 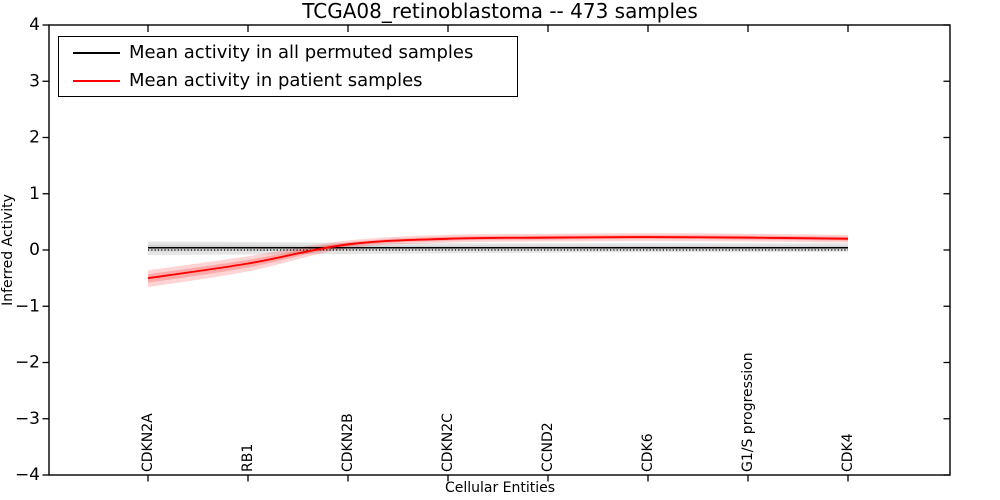 I want to click on y-tick-label: −1, so click(x=27, y=306).